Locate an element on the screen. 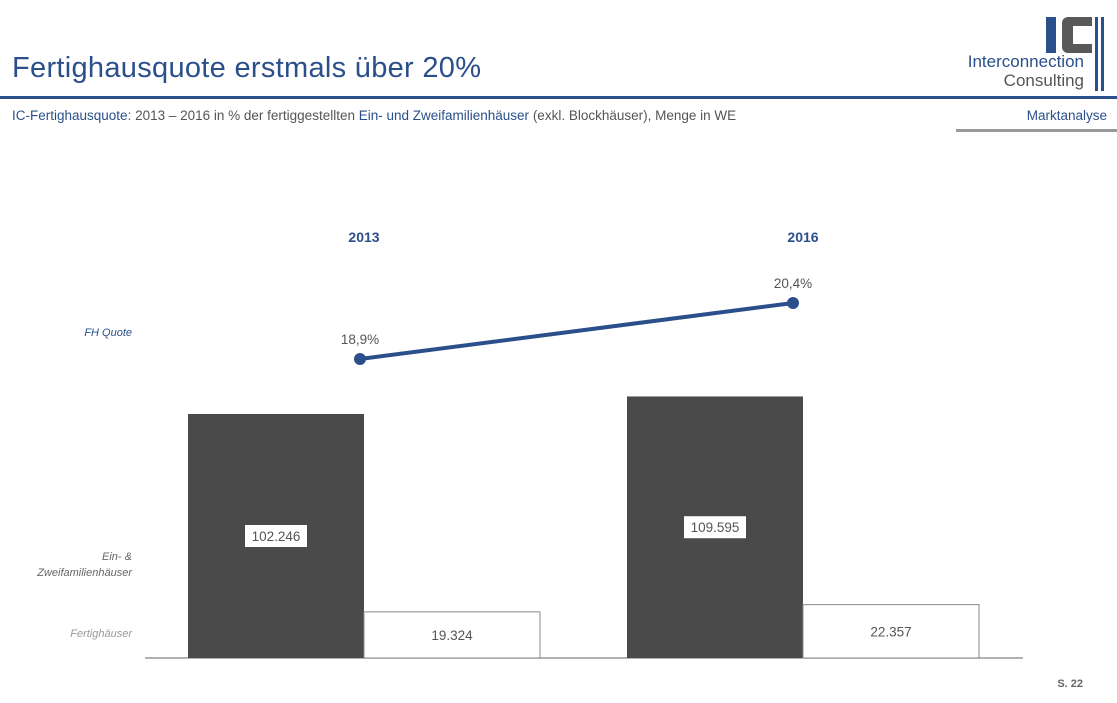  bar-efh-label-box-2016 is located at coordinates (715, 527).